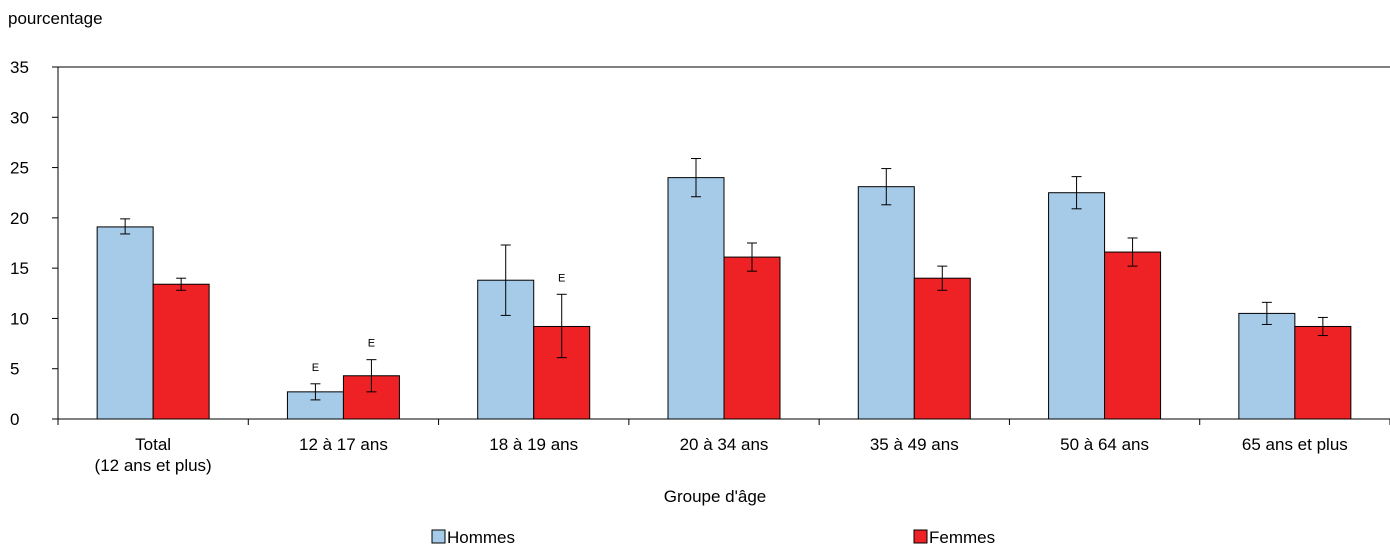 The image size is (1390, 545). Describe the element at coordinates (713, 536) in the screenshot. I see `legend: Hommes Femmes` at that location.